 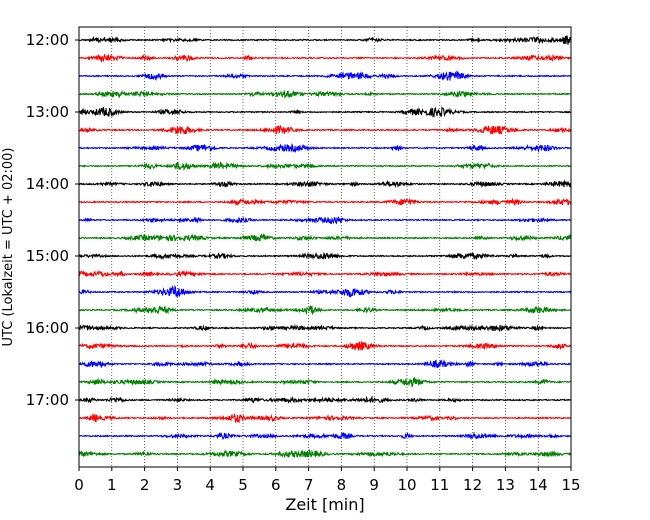 What do you see at coordinates (327, 480) in the screenshot?
I see `x-axis: 0 1 2 3 4 5 6 7 8 9 10 11 12 13 14 15` at bounding box center [327, 480].